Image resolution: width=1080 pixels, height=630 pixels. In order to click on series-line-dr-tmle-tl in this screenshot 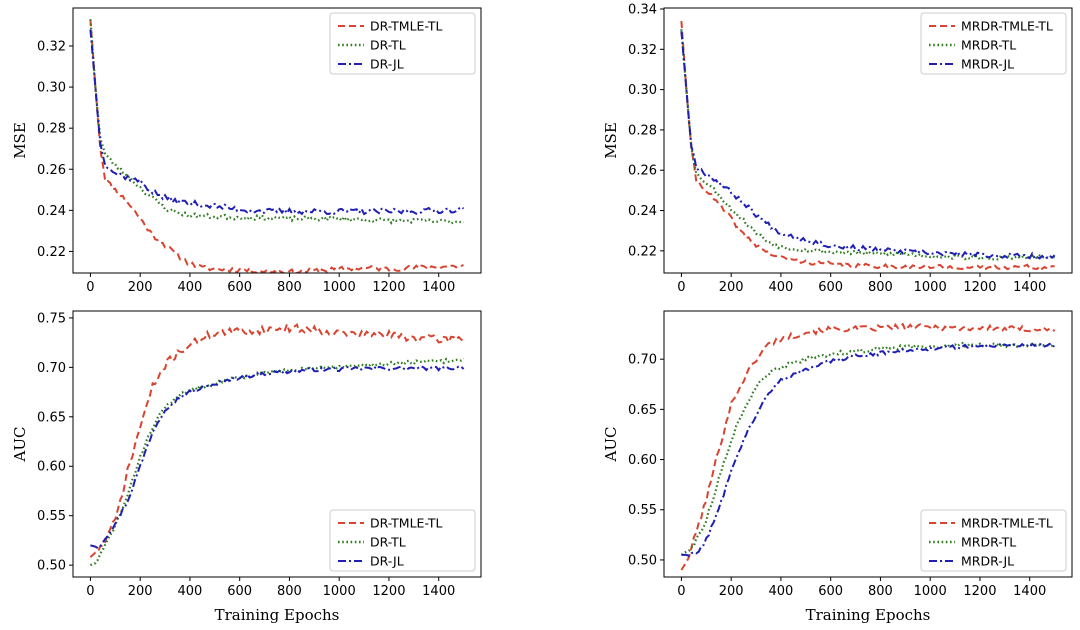, I will do `click(277, 439)`.